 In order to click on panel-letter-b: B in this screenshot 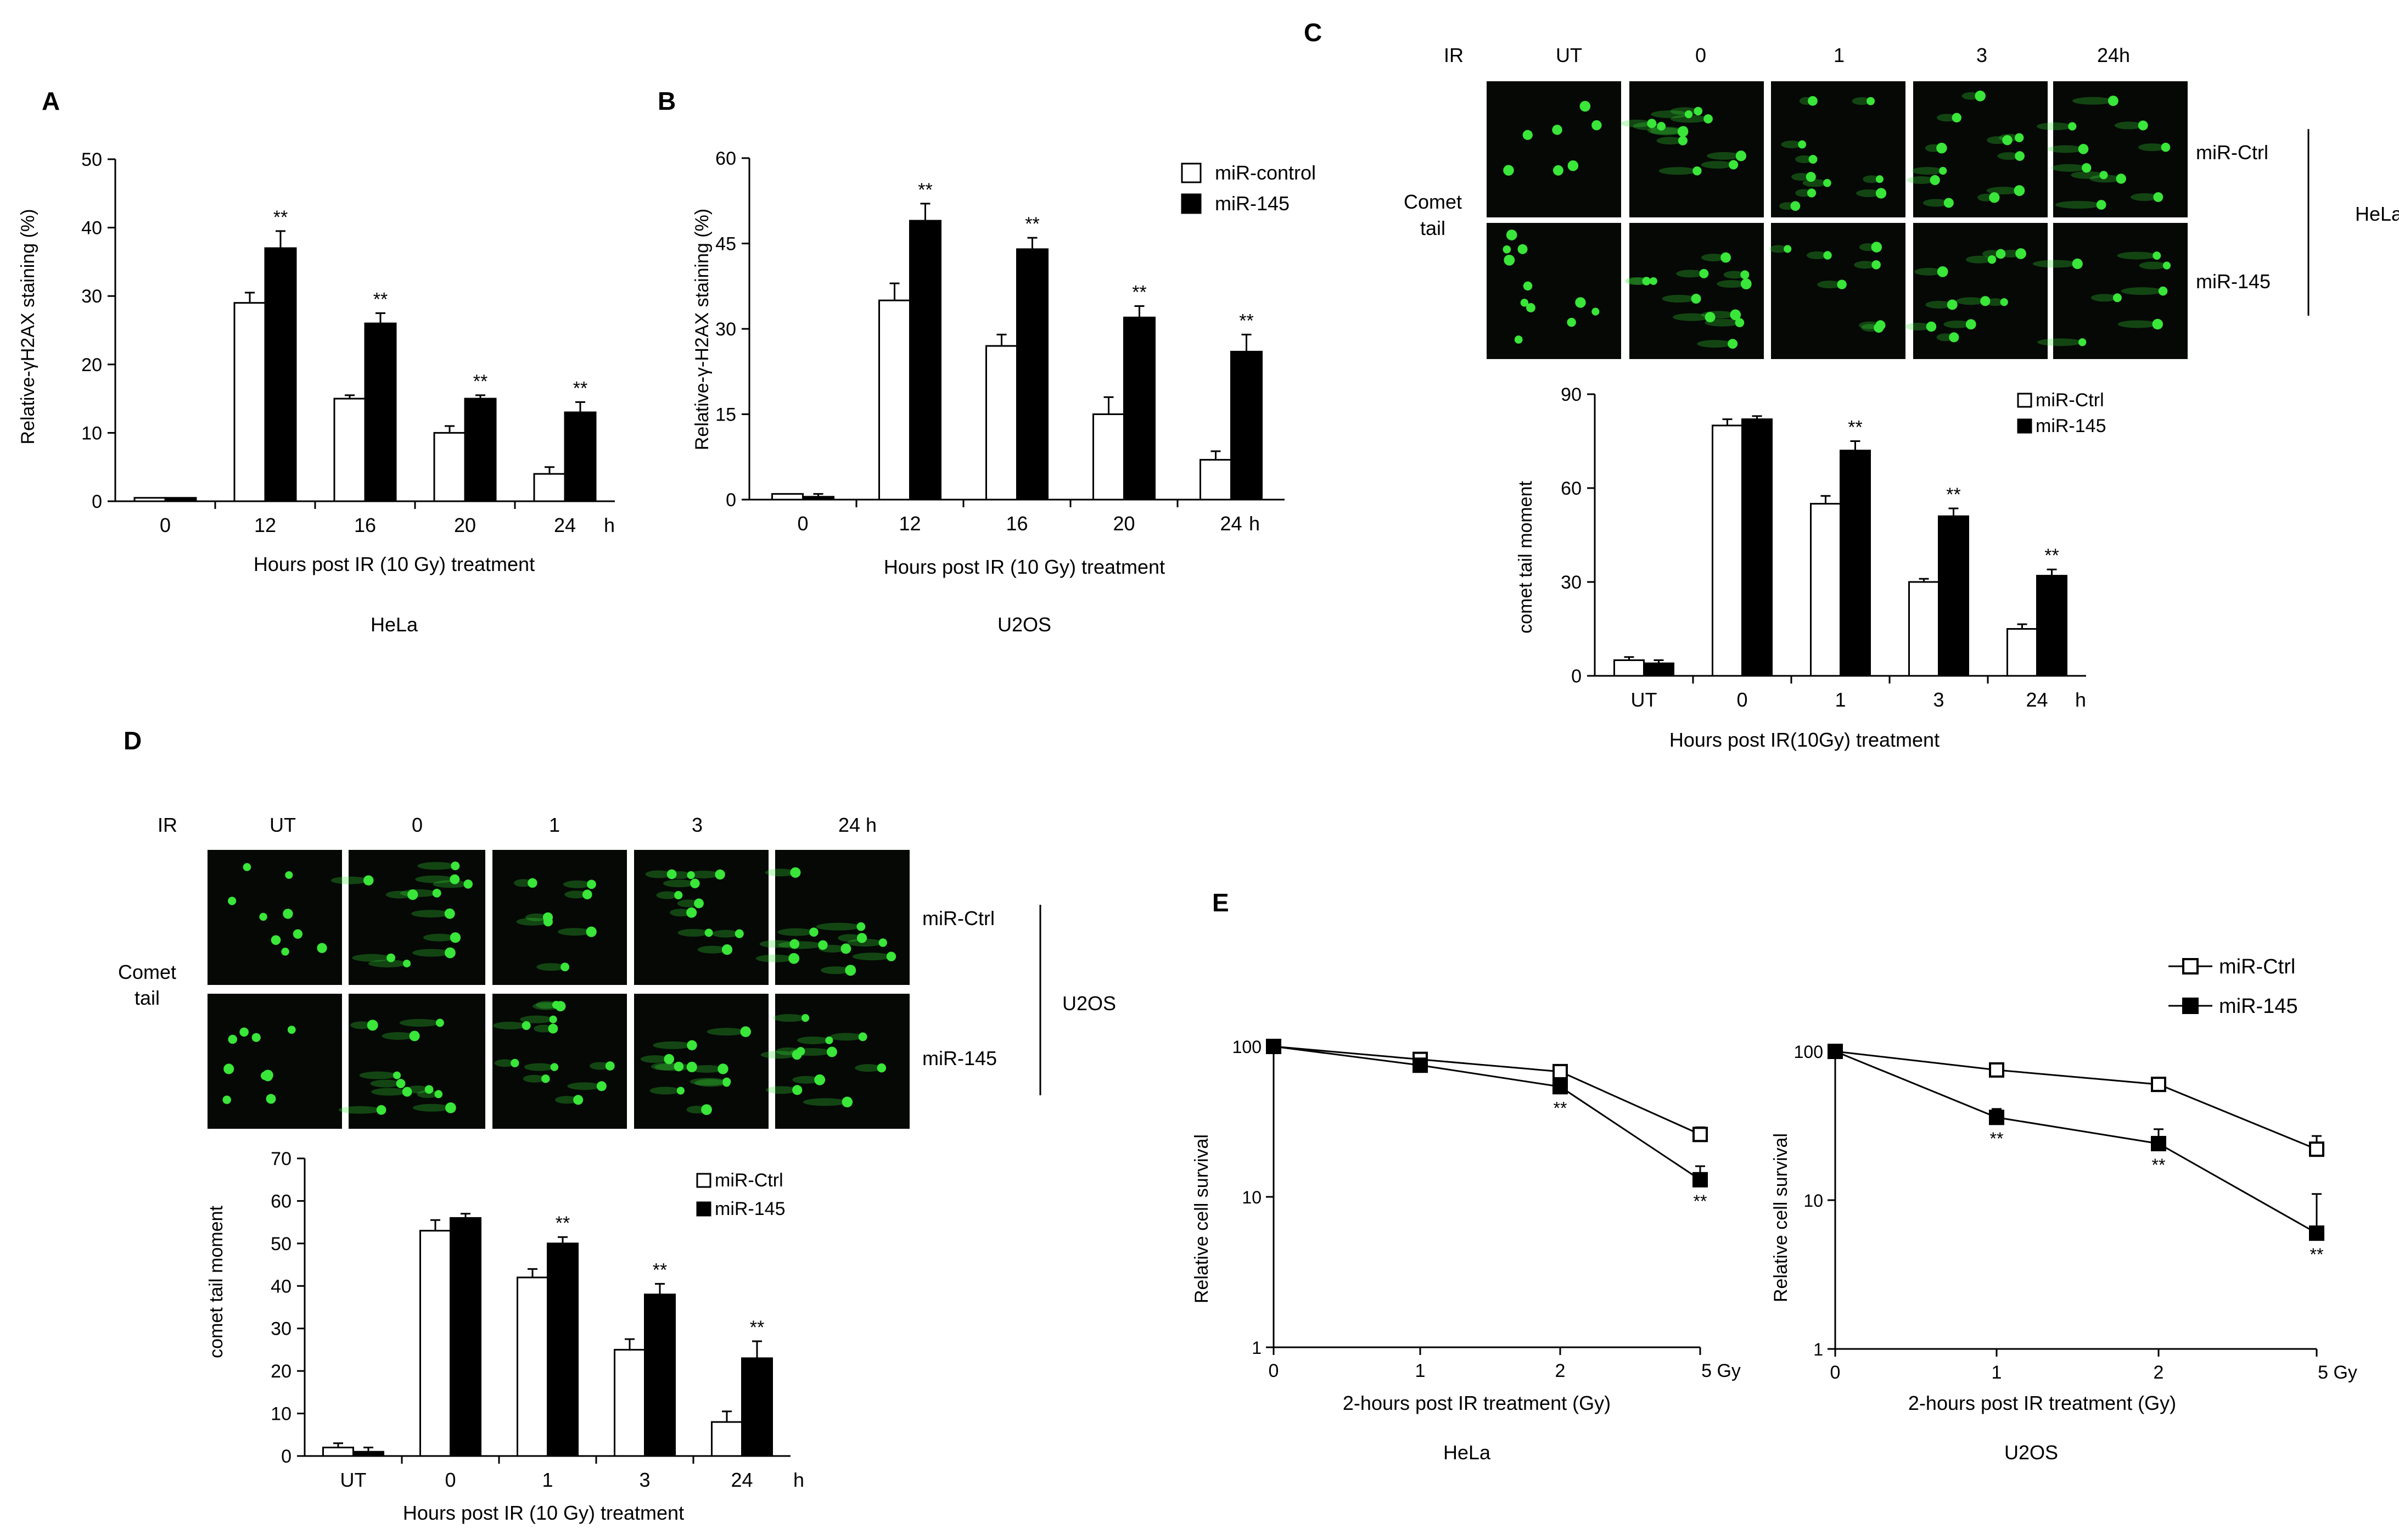, I will do `click(667, 101)`.